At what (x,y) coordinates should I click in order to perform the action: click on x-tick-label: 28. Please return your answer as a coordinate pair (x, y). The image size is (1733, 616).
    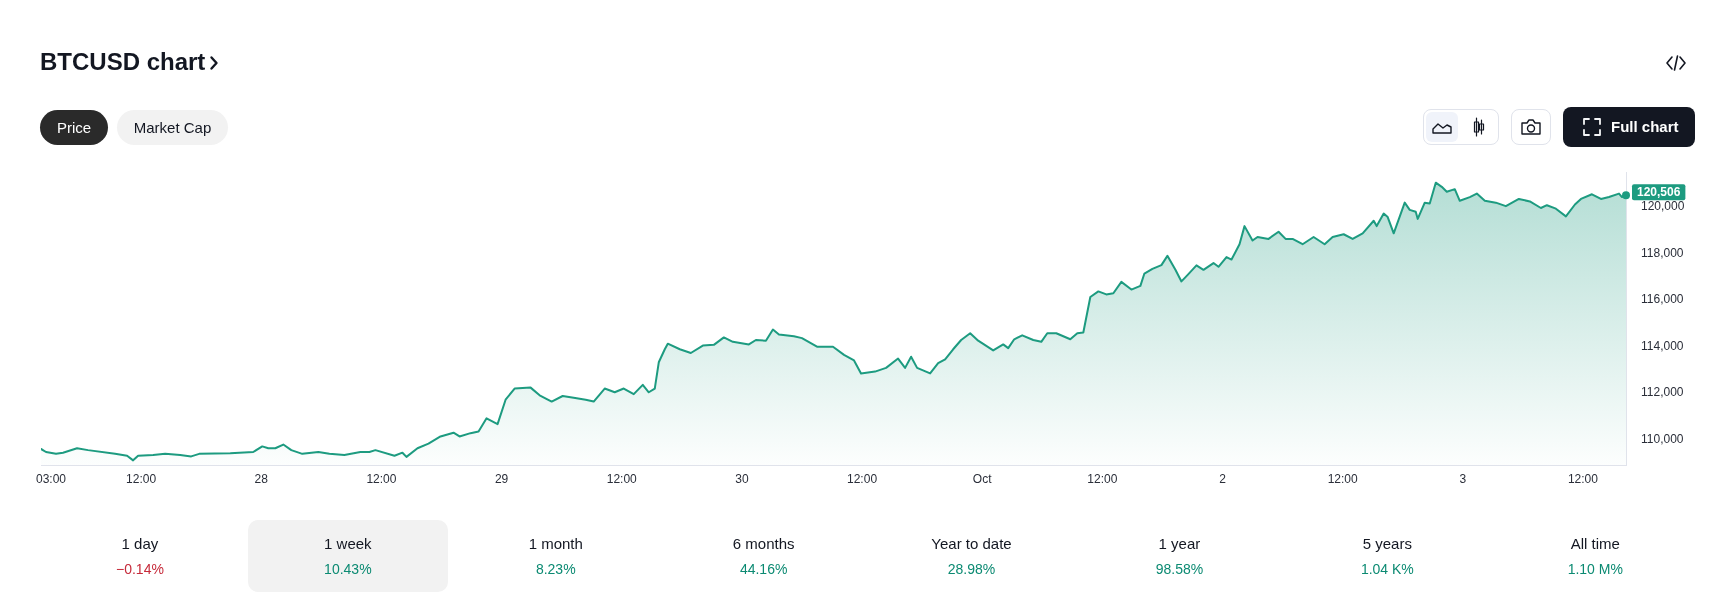
    Looking at the image, I should click on (261, 478).